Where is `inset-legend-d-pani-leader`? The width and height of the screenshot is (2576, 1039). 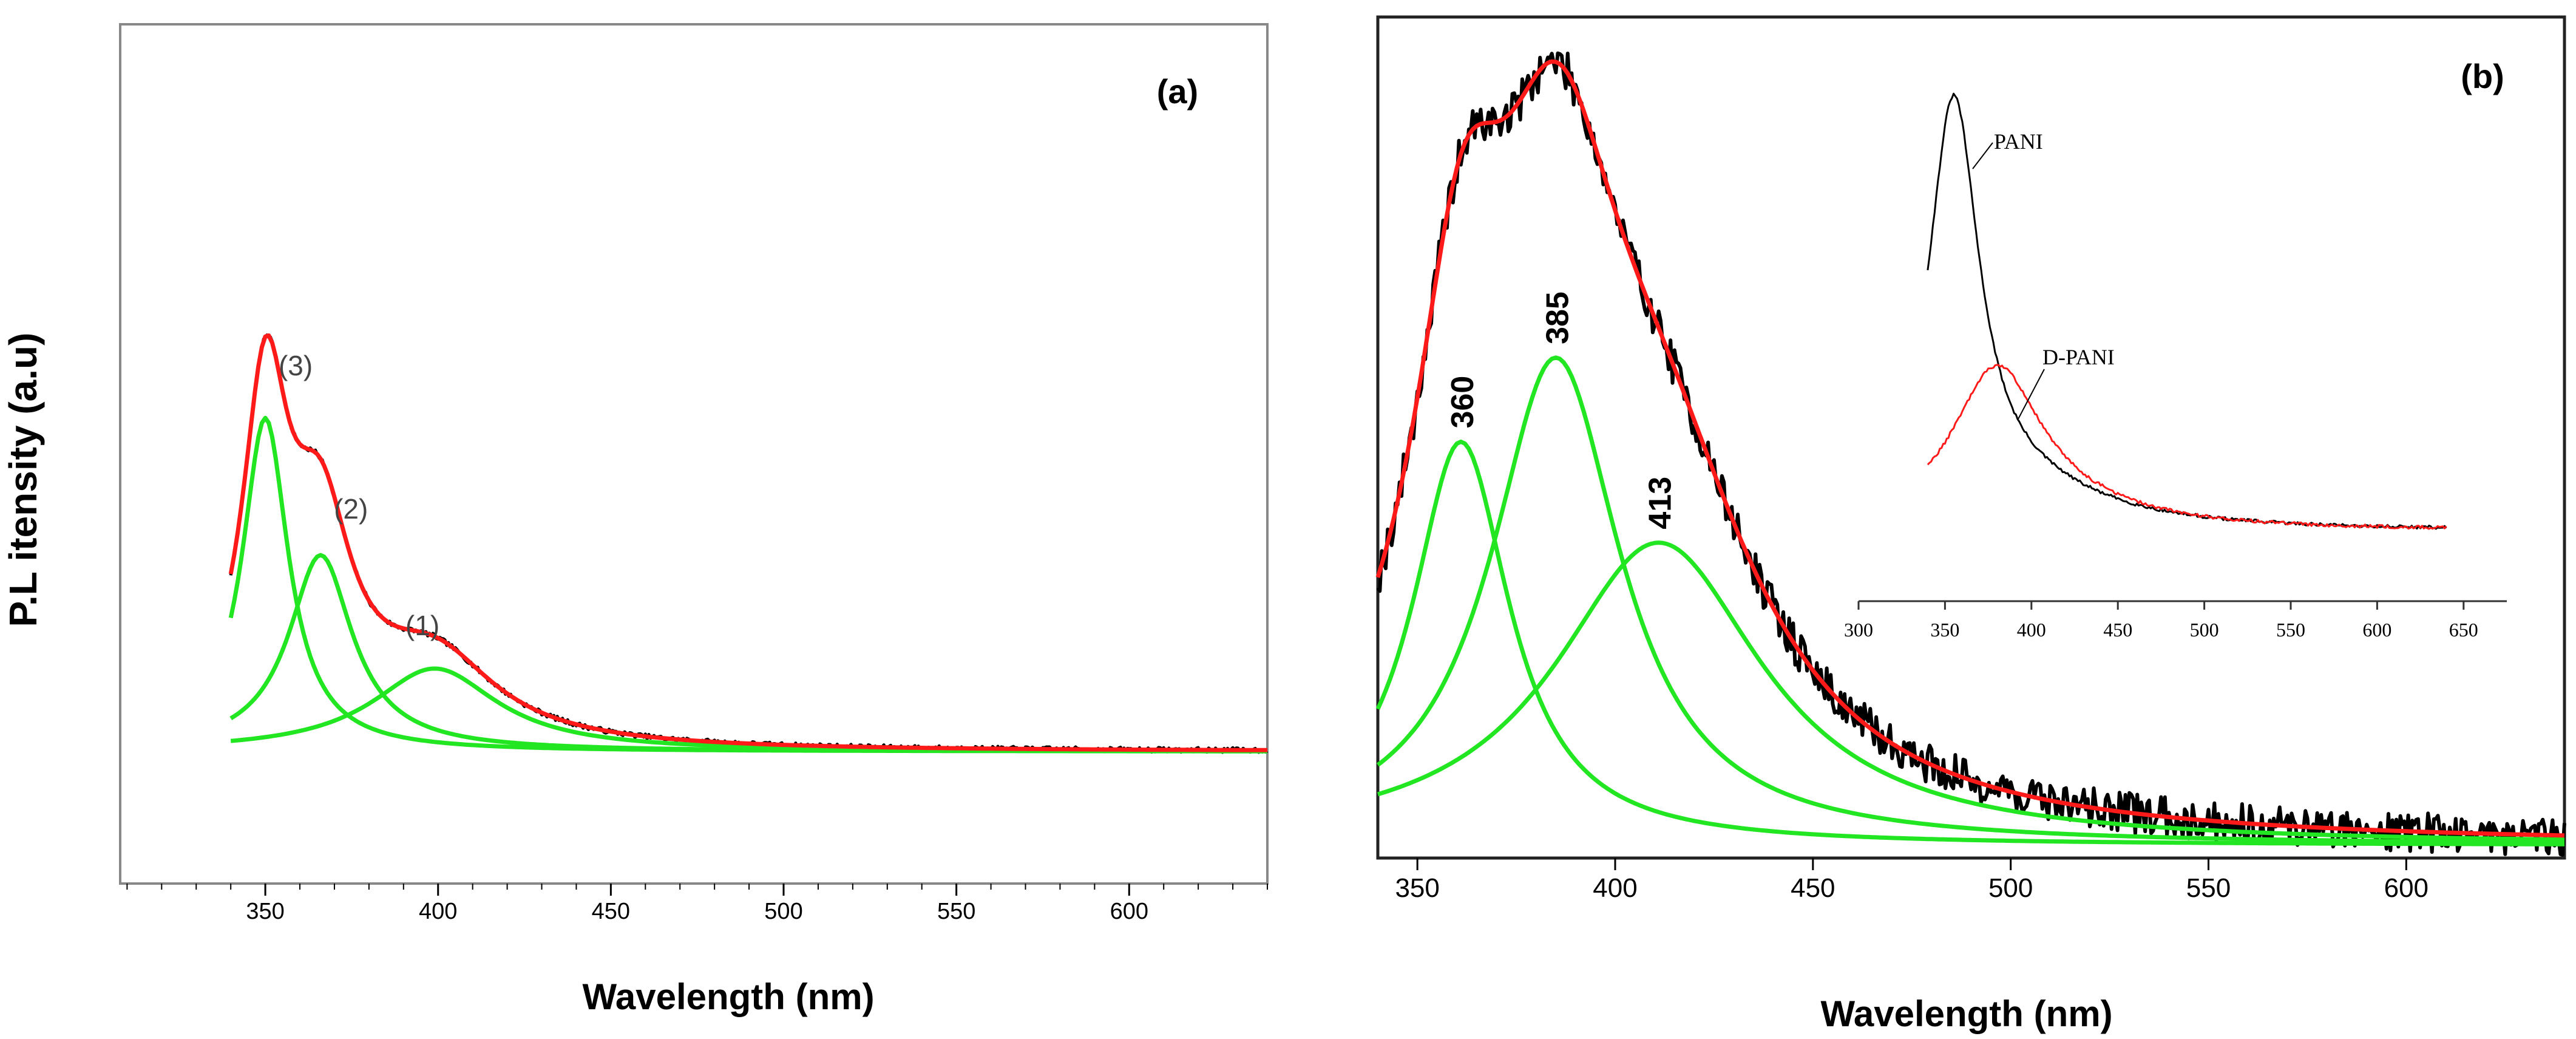
inset-legend-d-pani-leader is located at coordinates (2032, 394).